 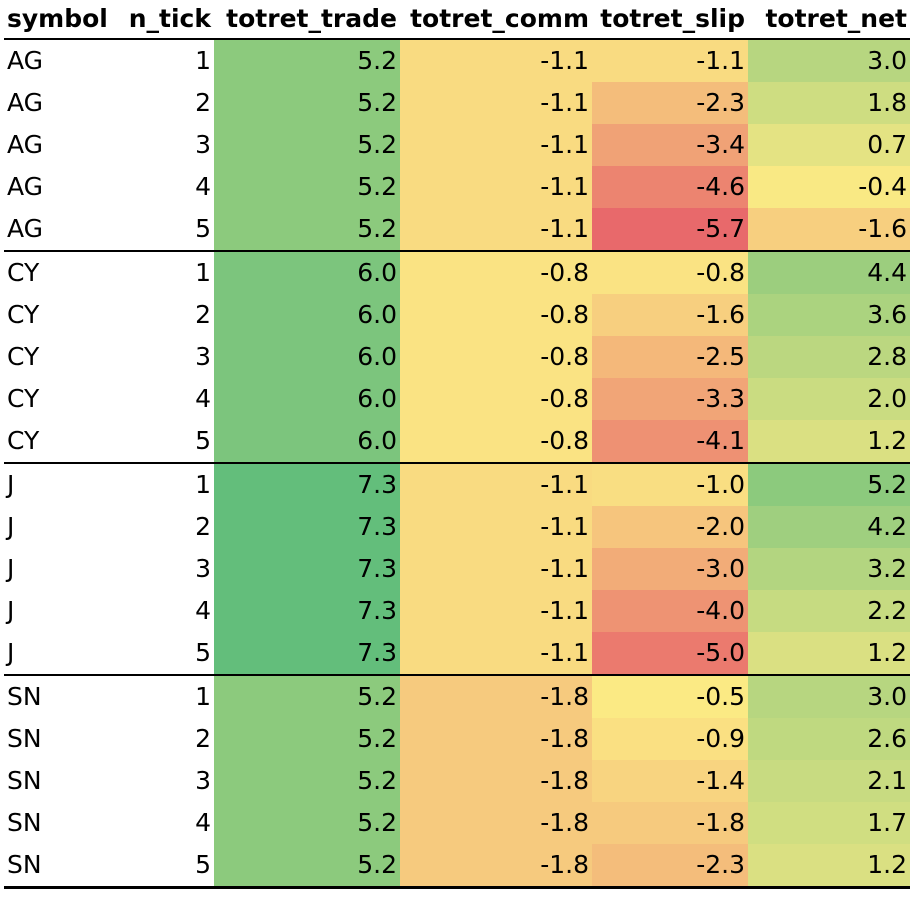 I want to click on cell-totret-net: 0.7, so click(x=829, y=145).